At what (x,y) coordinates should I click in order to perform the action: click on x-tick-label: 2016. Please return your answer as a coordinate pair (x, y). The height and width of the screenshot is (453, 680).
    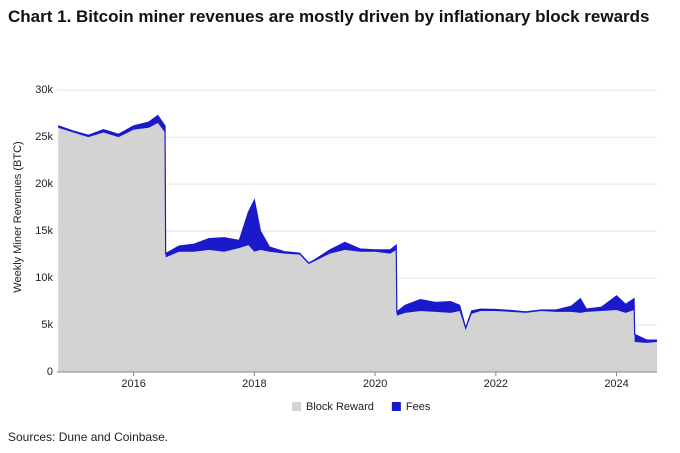
    Looking at the image, I should click on (133, 384).